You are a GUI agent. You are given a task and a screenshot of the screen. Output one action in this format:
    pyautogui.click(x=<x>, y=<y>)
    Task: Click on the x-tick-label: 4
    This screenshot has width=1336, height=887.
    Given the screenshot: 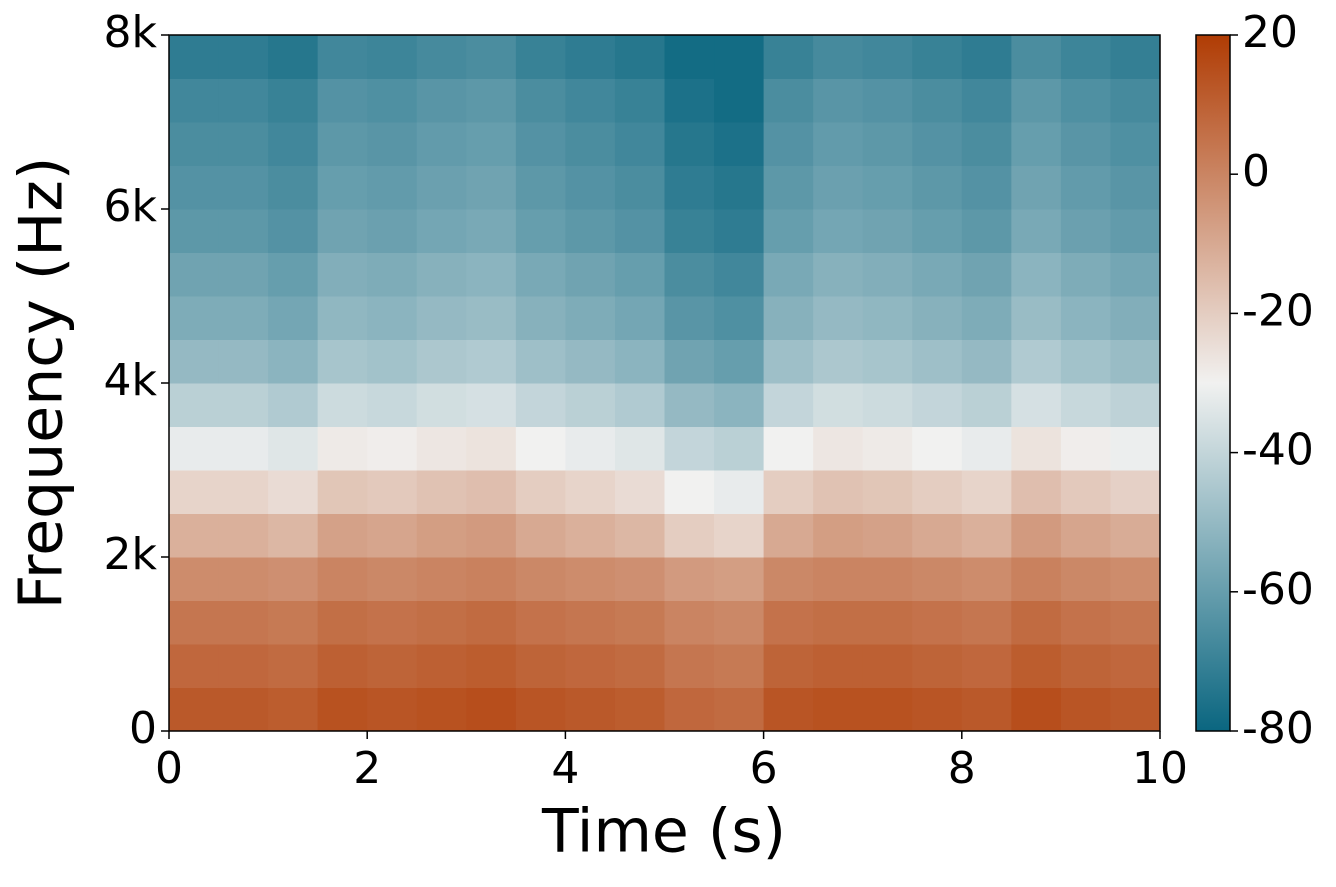 What is the action you would take?
    pyautogui.click(x=565, y=768)
    